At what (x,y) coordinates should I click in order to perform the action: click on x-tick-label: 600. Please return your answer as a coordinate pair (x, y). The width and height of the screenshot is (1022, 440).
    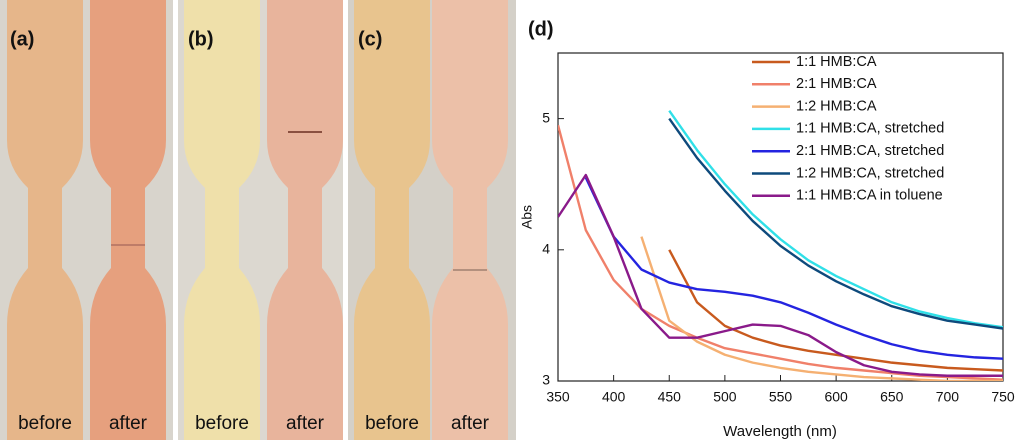
    Looking at the image, I should click on (836, 397).